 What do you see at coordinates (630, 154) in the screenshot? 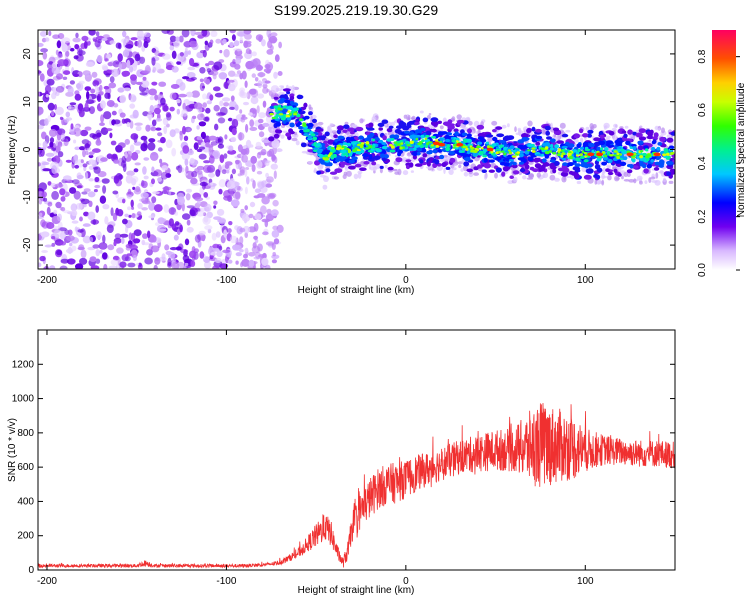
I see `spectrogram-peak-blob` at bounding box center [630, 154].